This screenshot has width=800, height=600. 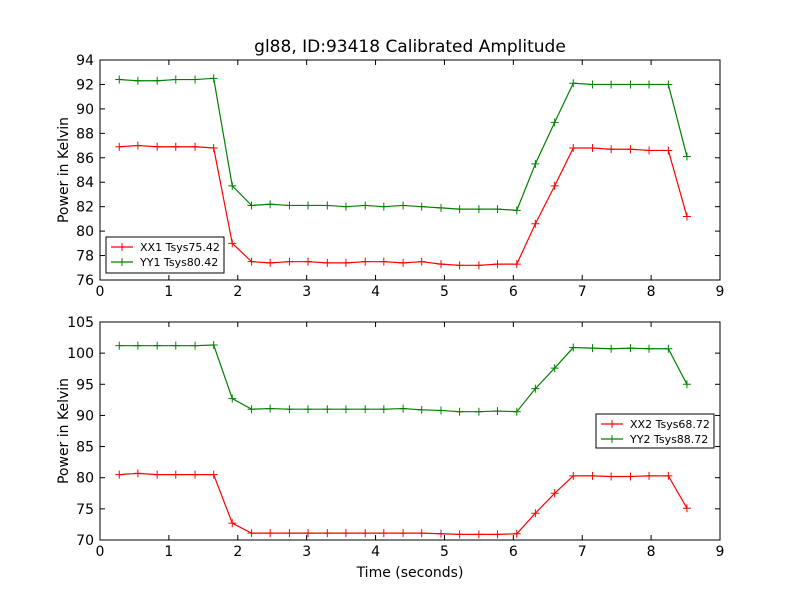 What do you see at coordinates (180, 247) in the screenshot?
I see `legend-label: XX1 Tsys75.42` at bounding box center [180, 247].